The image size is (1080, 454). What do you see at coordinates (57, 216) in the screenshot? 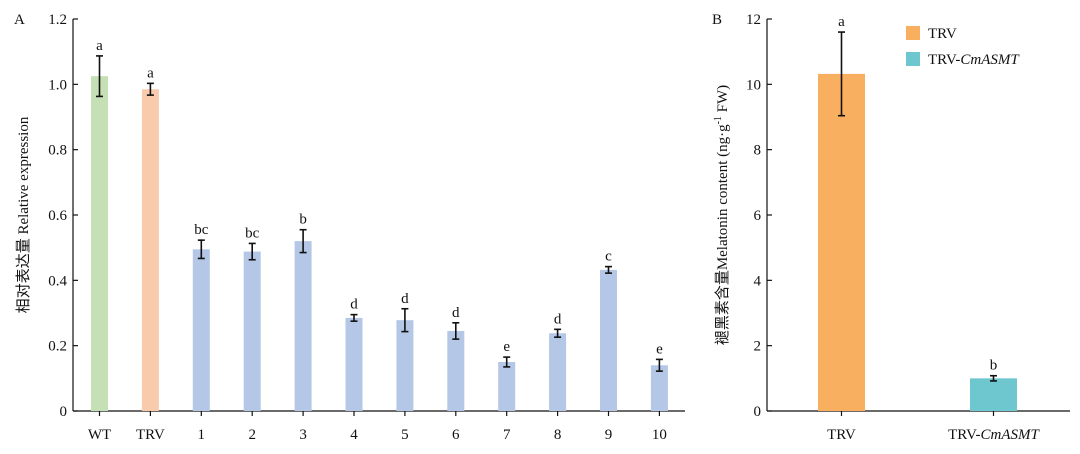
I see `panel-a-y-tick-label: 0.6` at bounding box center [57, 216].